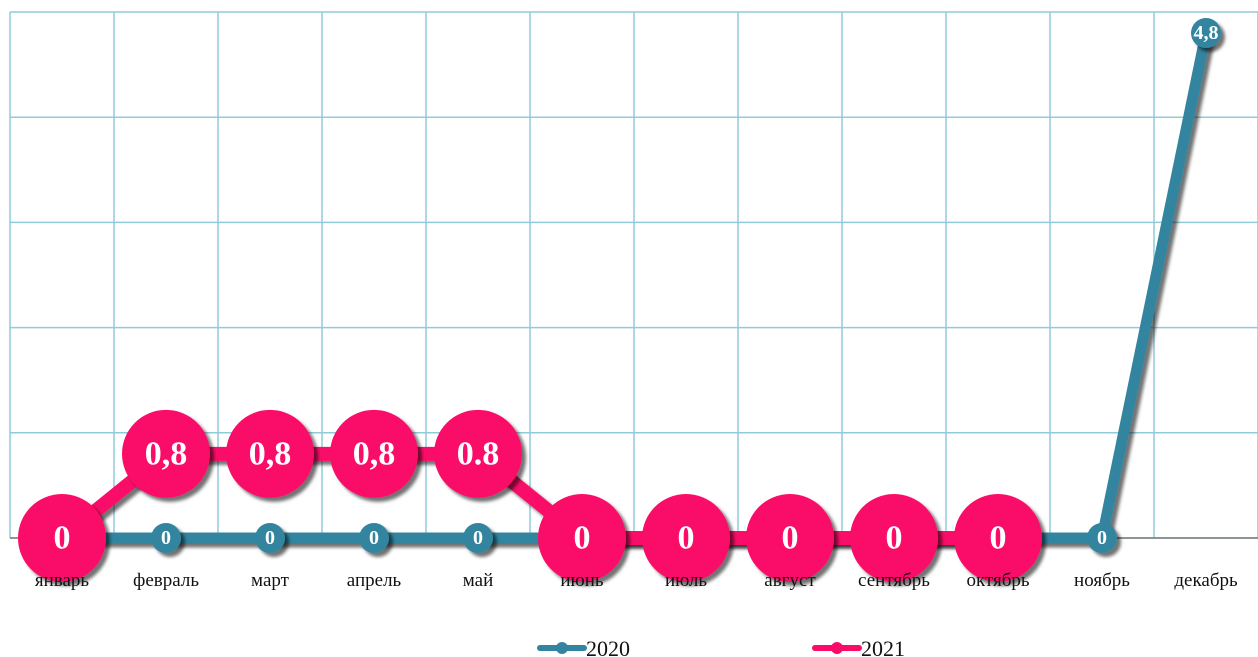  I want to click on legend-2021-marker, so click(837, 648).